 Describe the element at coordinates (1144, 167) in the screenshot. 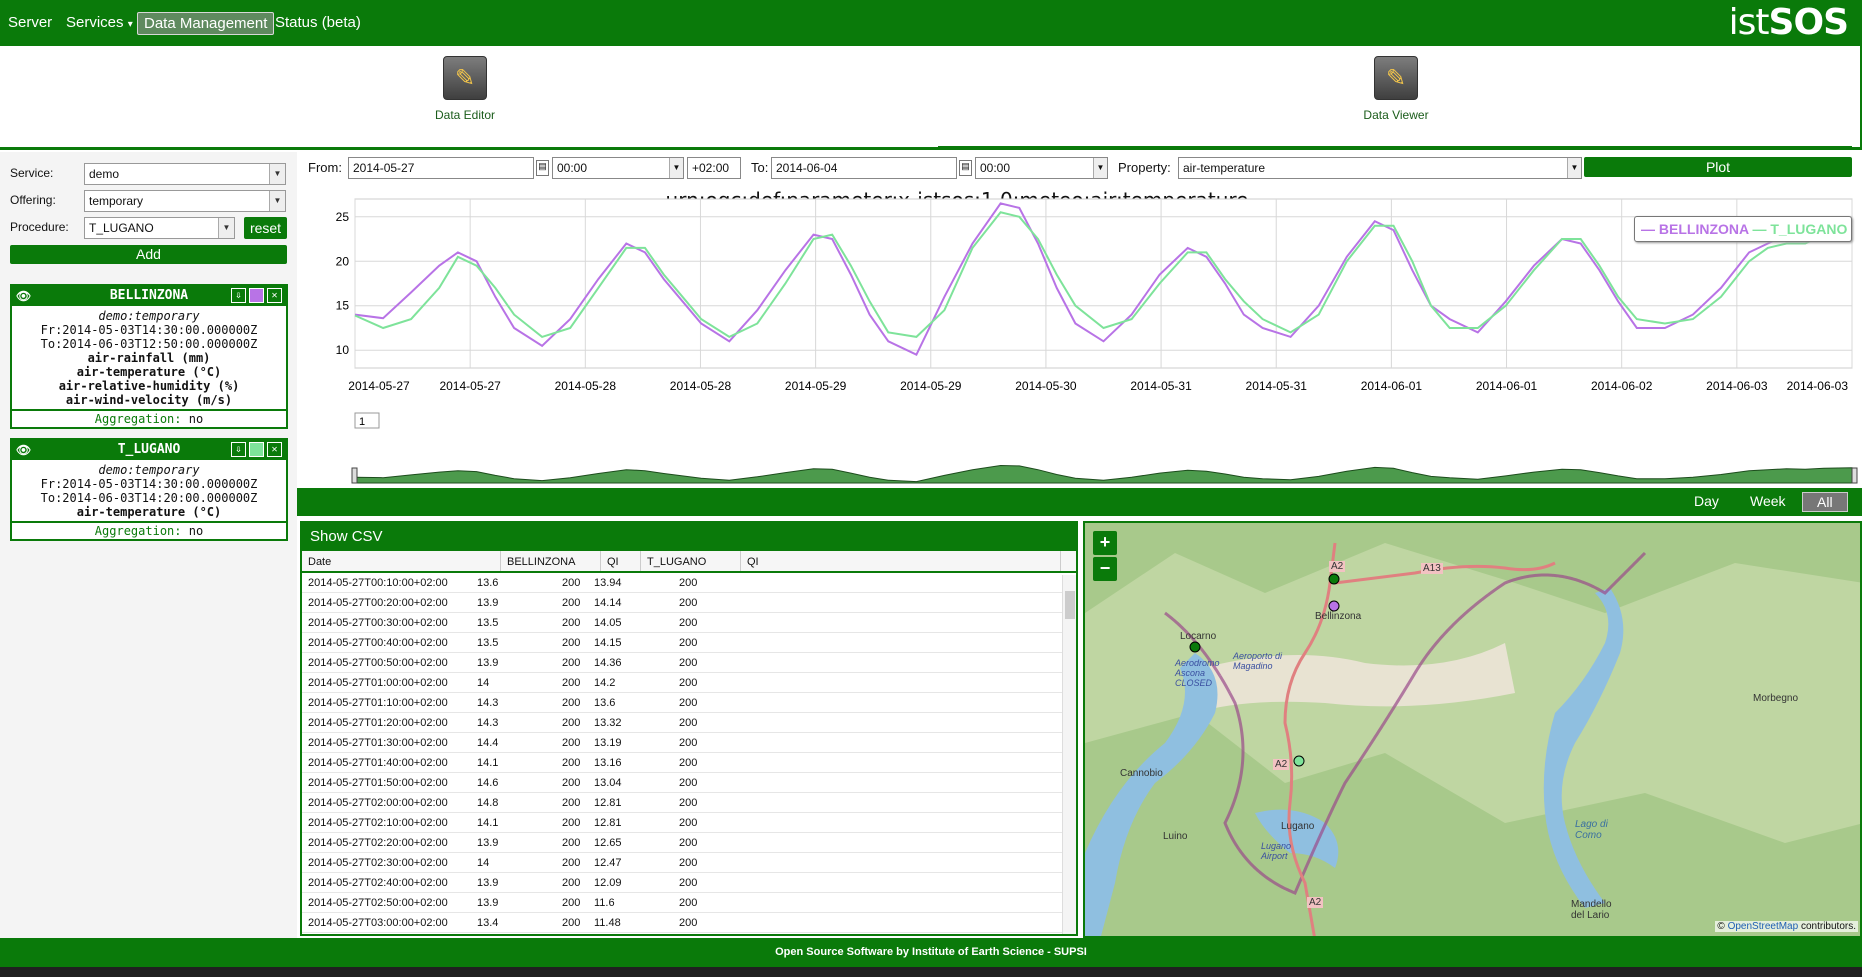

I see `property-label: Property:` at that location.